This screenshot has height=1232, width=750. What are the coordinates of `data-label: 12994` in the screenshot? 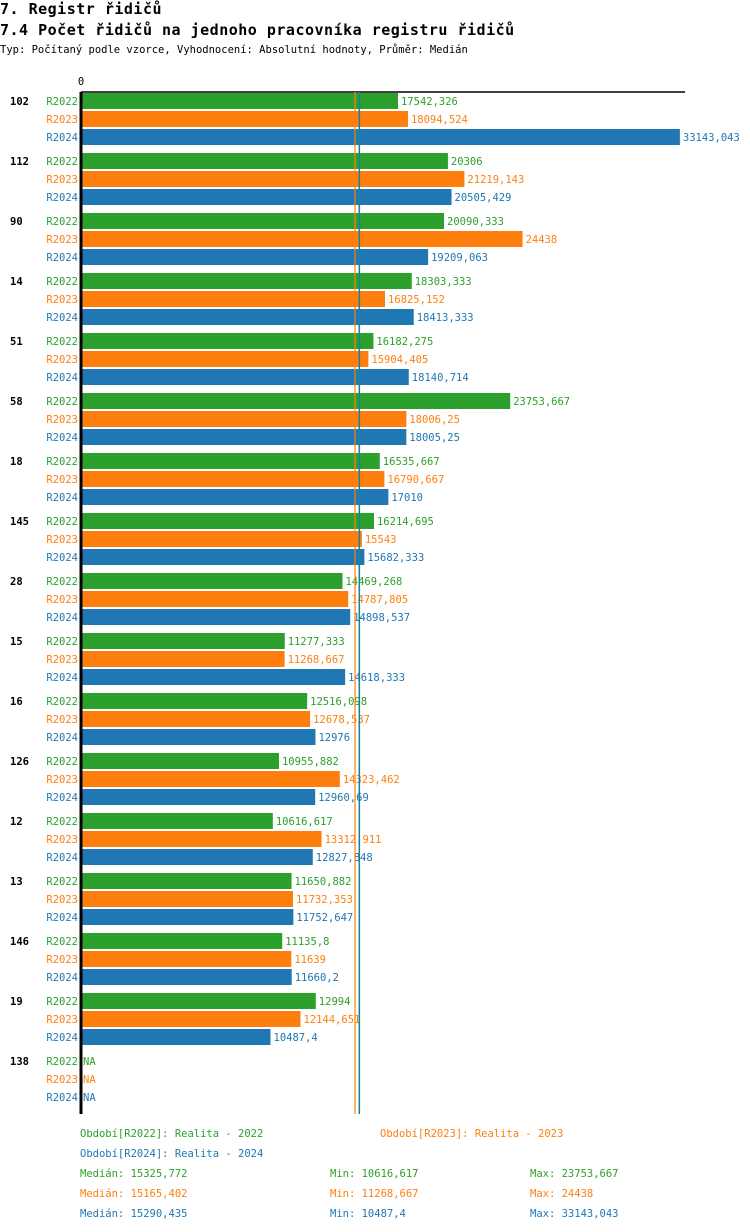 It's located at (335, 1002).